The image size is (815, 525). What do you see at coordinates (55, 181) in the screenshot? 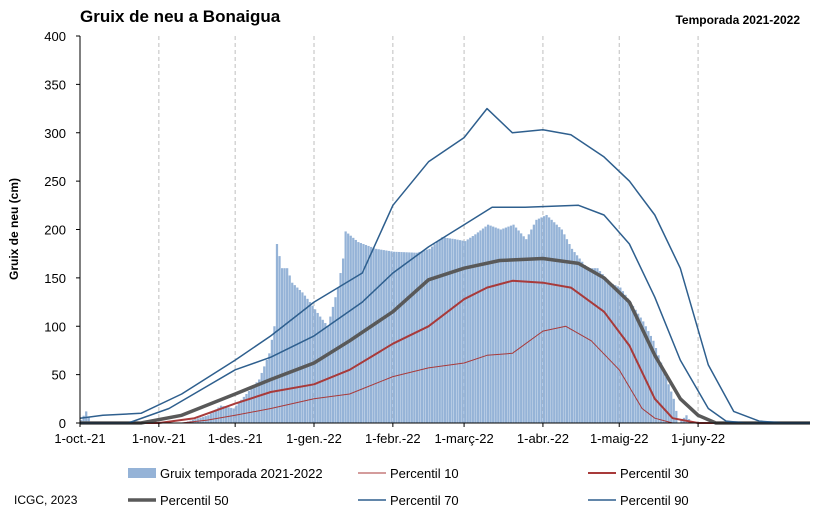
I see `y-tick-label: 250` at bounding box center [55, 181].